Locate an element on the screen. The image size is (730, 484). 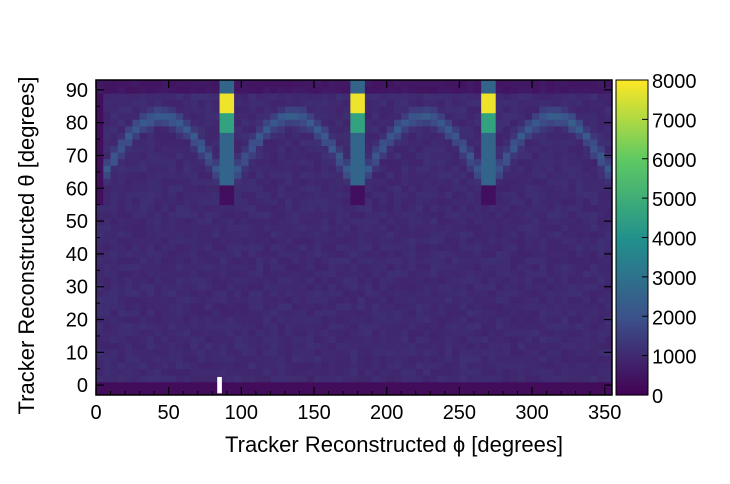
colorbar-tick-label: 3000 is located at coordinates (674, 279).